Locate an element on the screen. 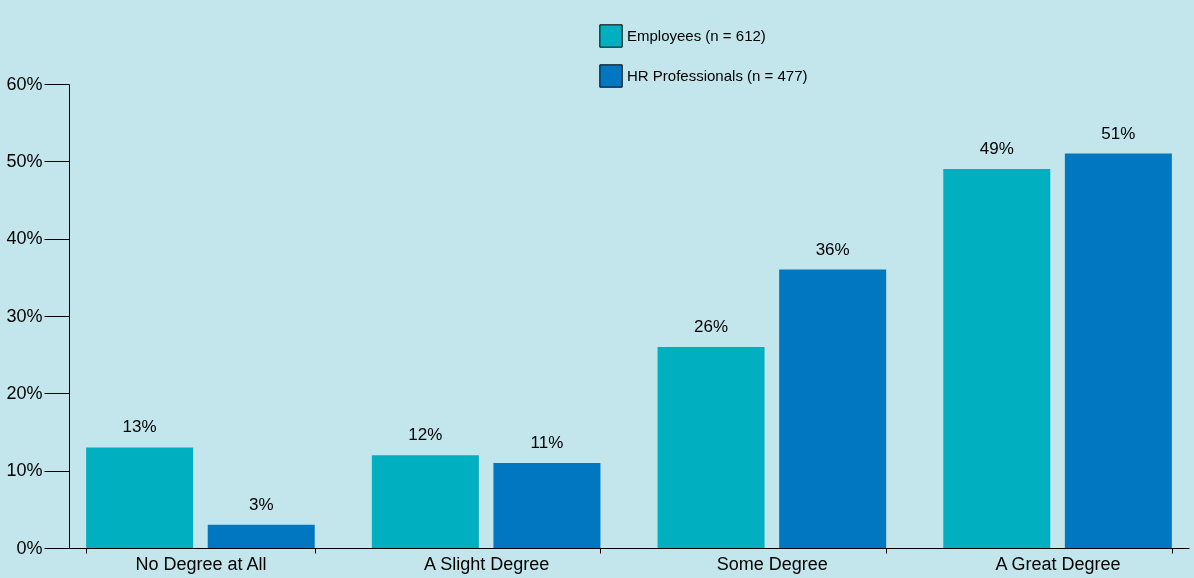 Image resolution: width=1194 pixels, height=578 pixels. data-label: 49% is located at coordinates (996, 149).